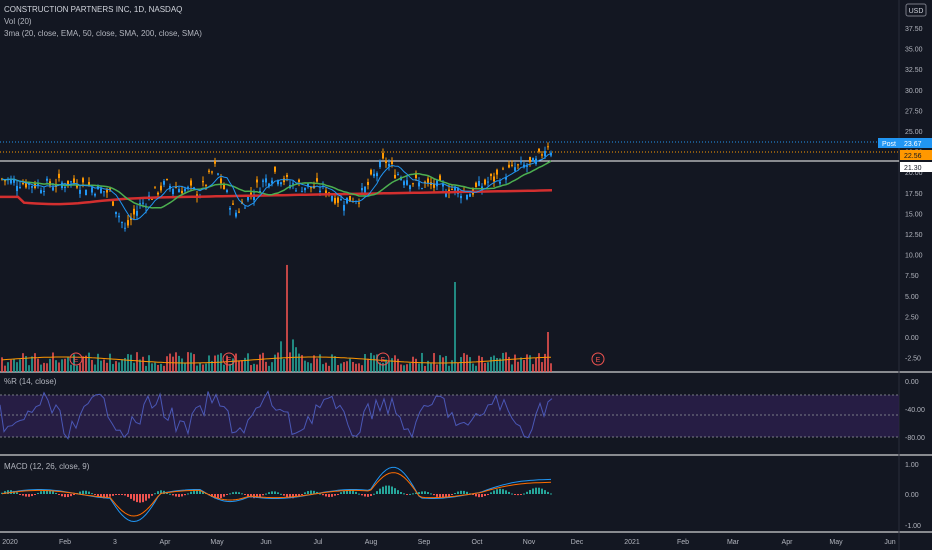 This screenshot has width=932, height=550. I want to click on volume-ma-line, so click(276, 360).